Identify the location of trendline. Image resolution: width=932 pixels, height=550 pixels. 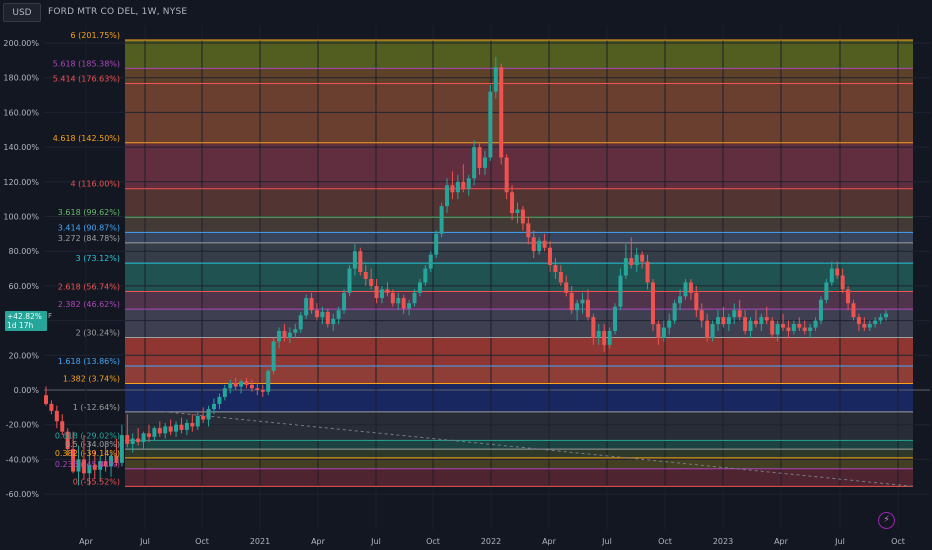
(538, 449).